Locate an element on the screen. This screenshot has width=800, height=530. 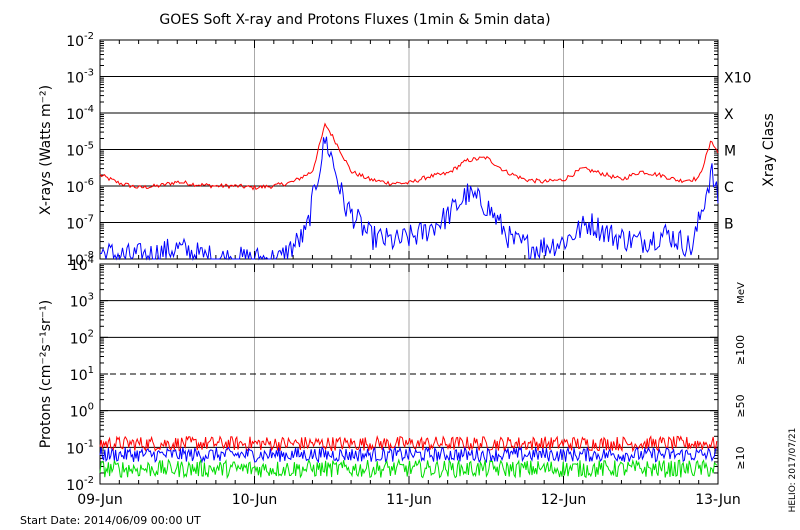
y-tick-label: 10⁻⁸ is located at coordinates (80, 259).